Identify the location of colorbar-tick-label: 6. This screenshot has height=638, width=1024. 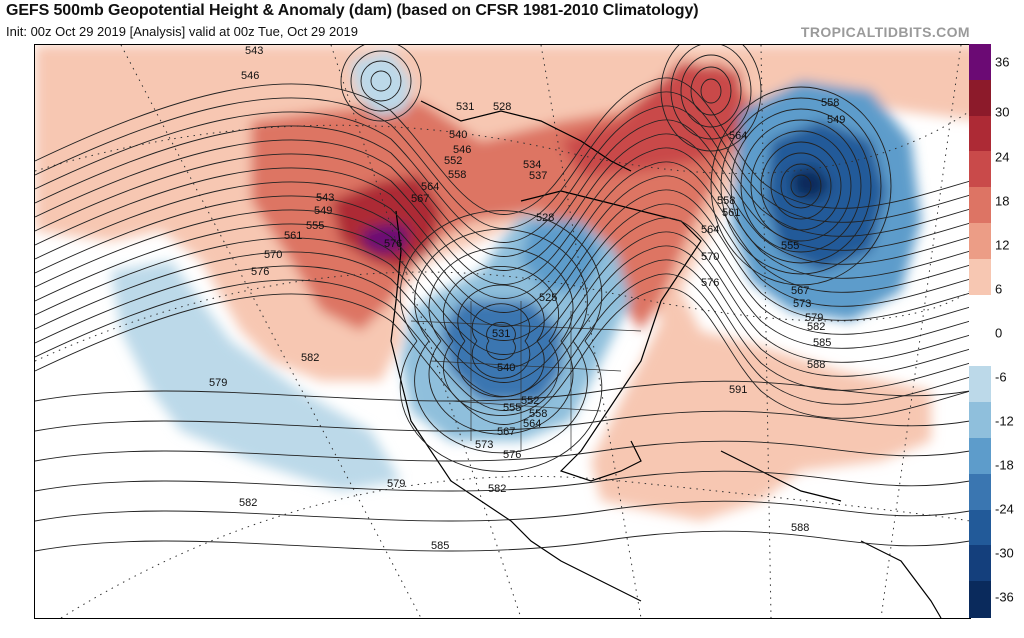
(999, 289).